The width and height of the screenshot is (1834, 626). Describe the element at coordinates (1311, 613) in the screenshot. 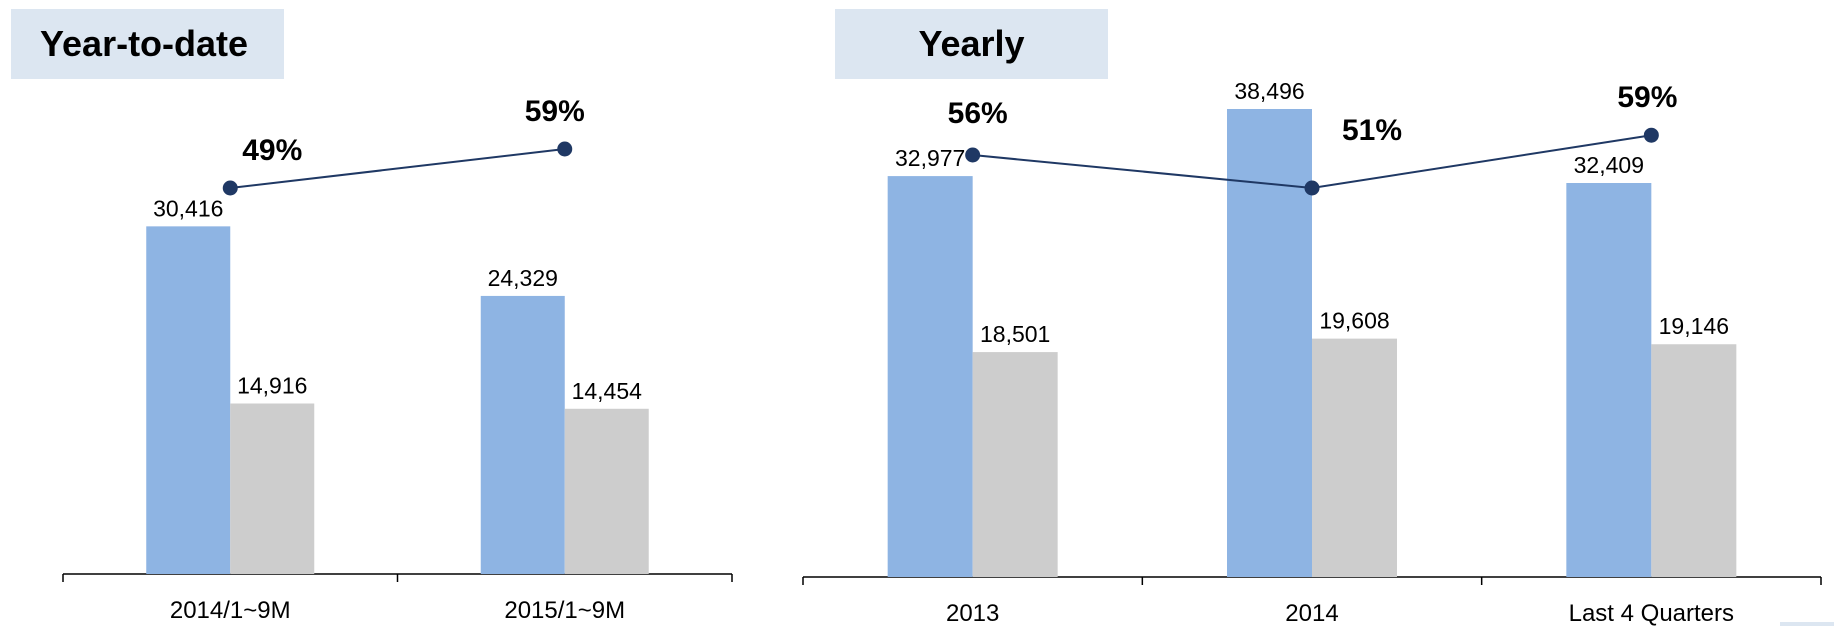

I see `category-label: 2014` at that location.